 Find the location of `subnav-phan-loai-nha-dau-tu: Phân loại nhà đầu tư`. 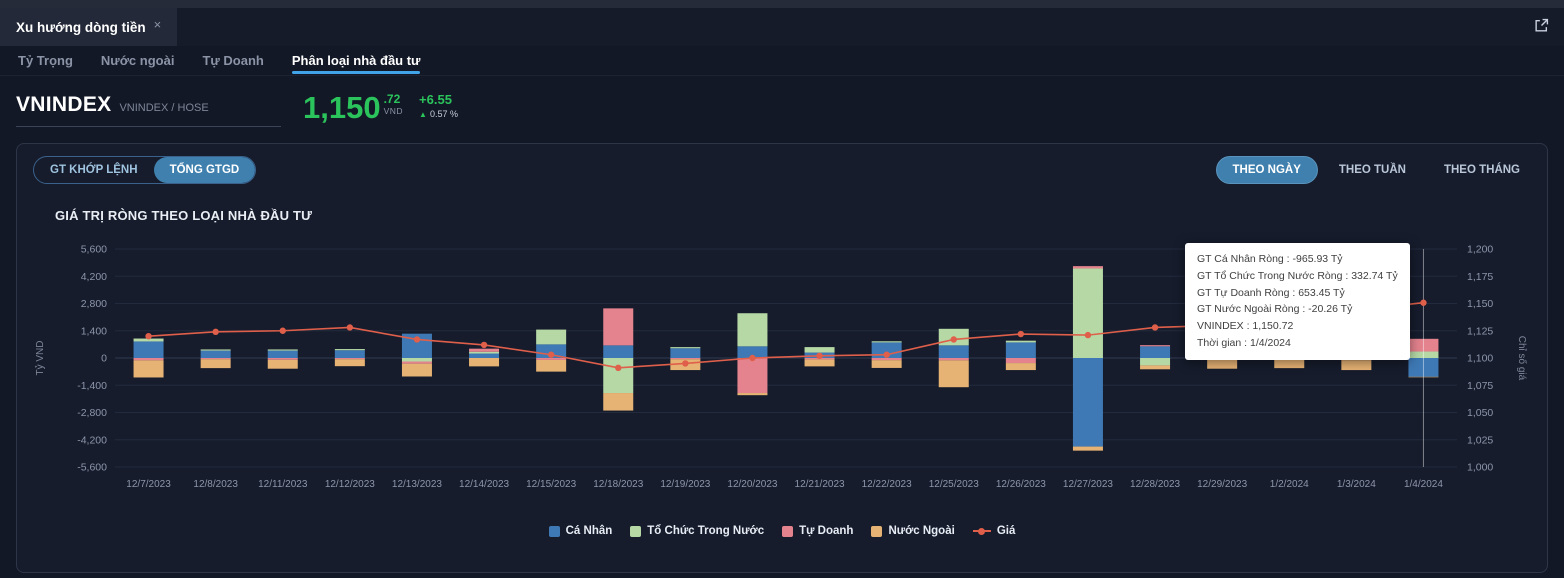

subnav-phan-loai-nha-dau-tu: Phân loại nhà đầu tư is located at coordinates (356, 60).